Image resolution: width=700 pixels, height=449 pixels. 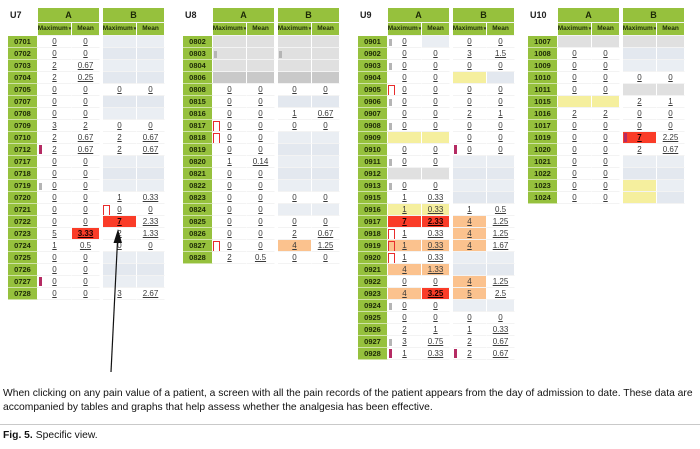 What do you see at coordinates (261, 162) in the screenshot?
I see `pain-value-cell: 0.14` at bounding box center [261, 162].